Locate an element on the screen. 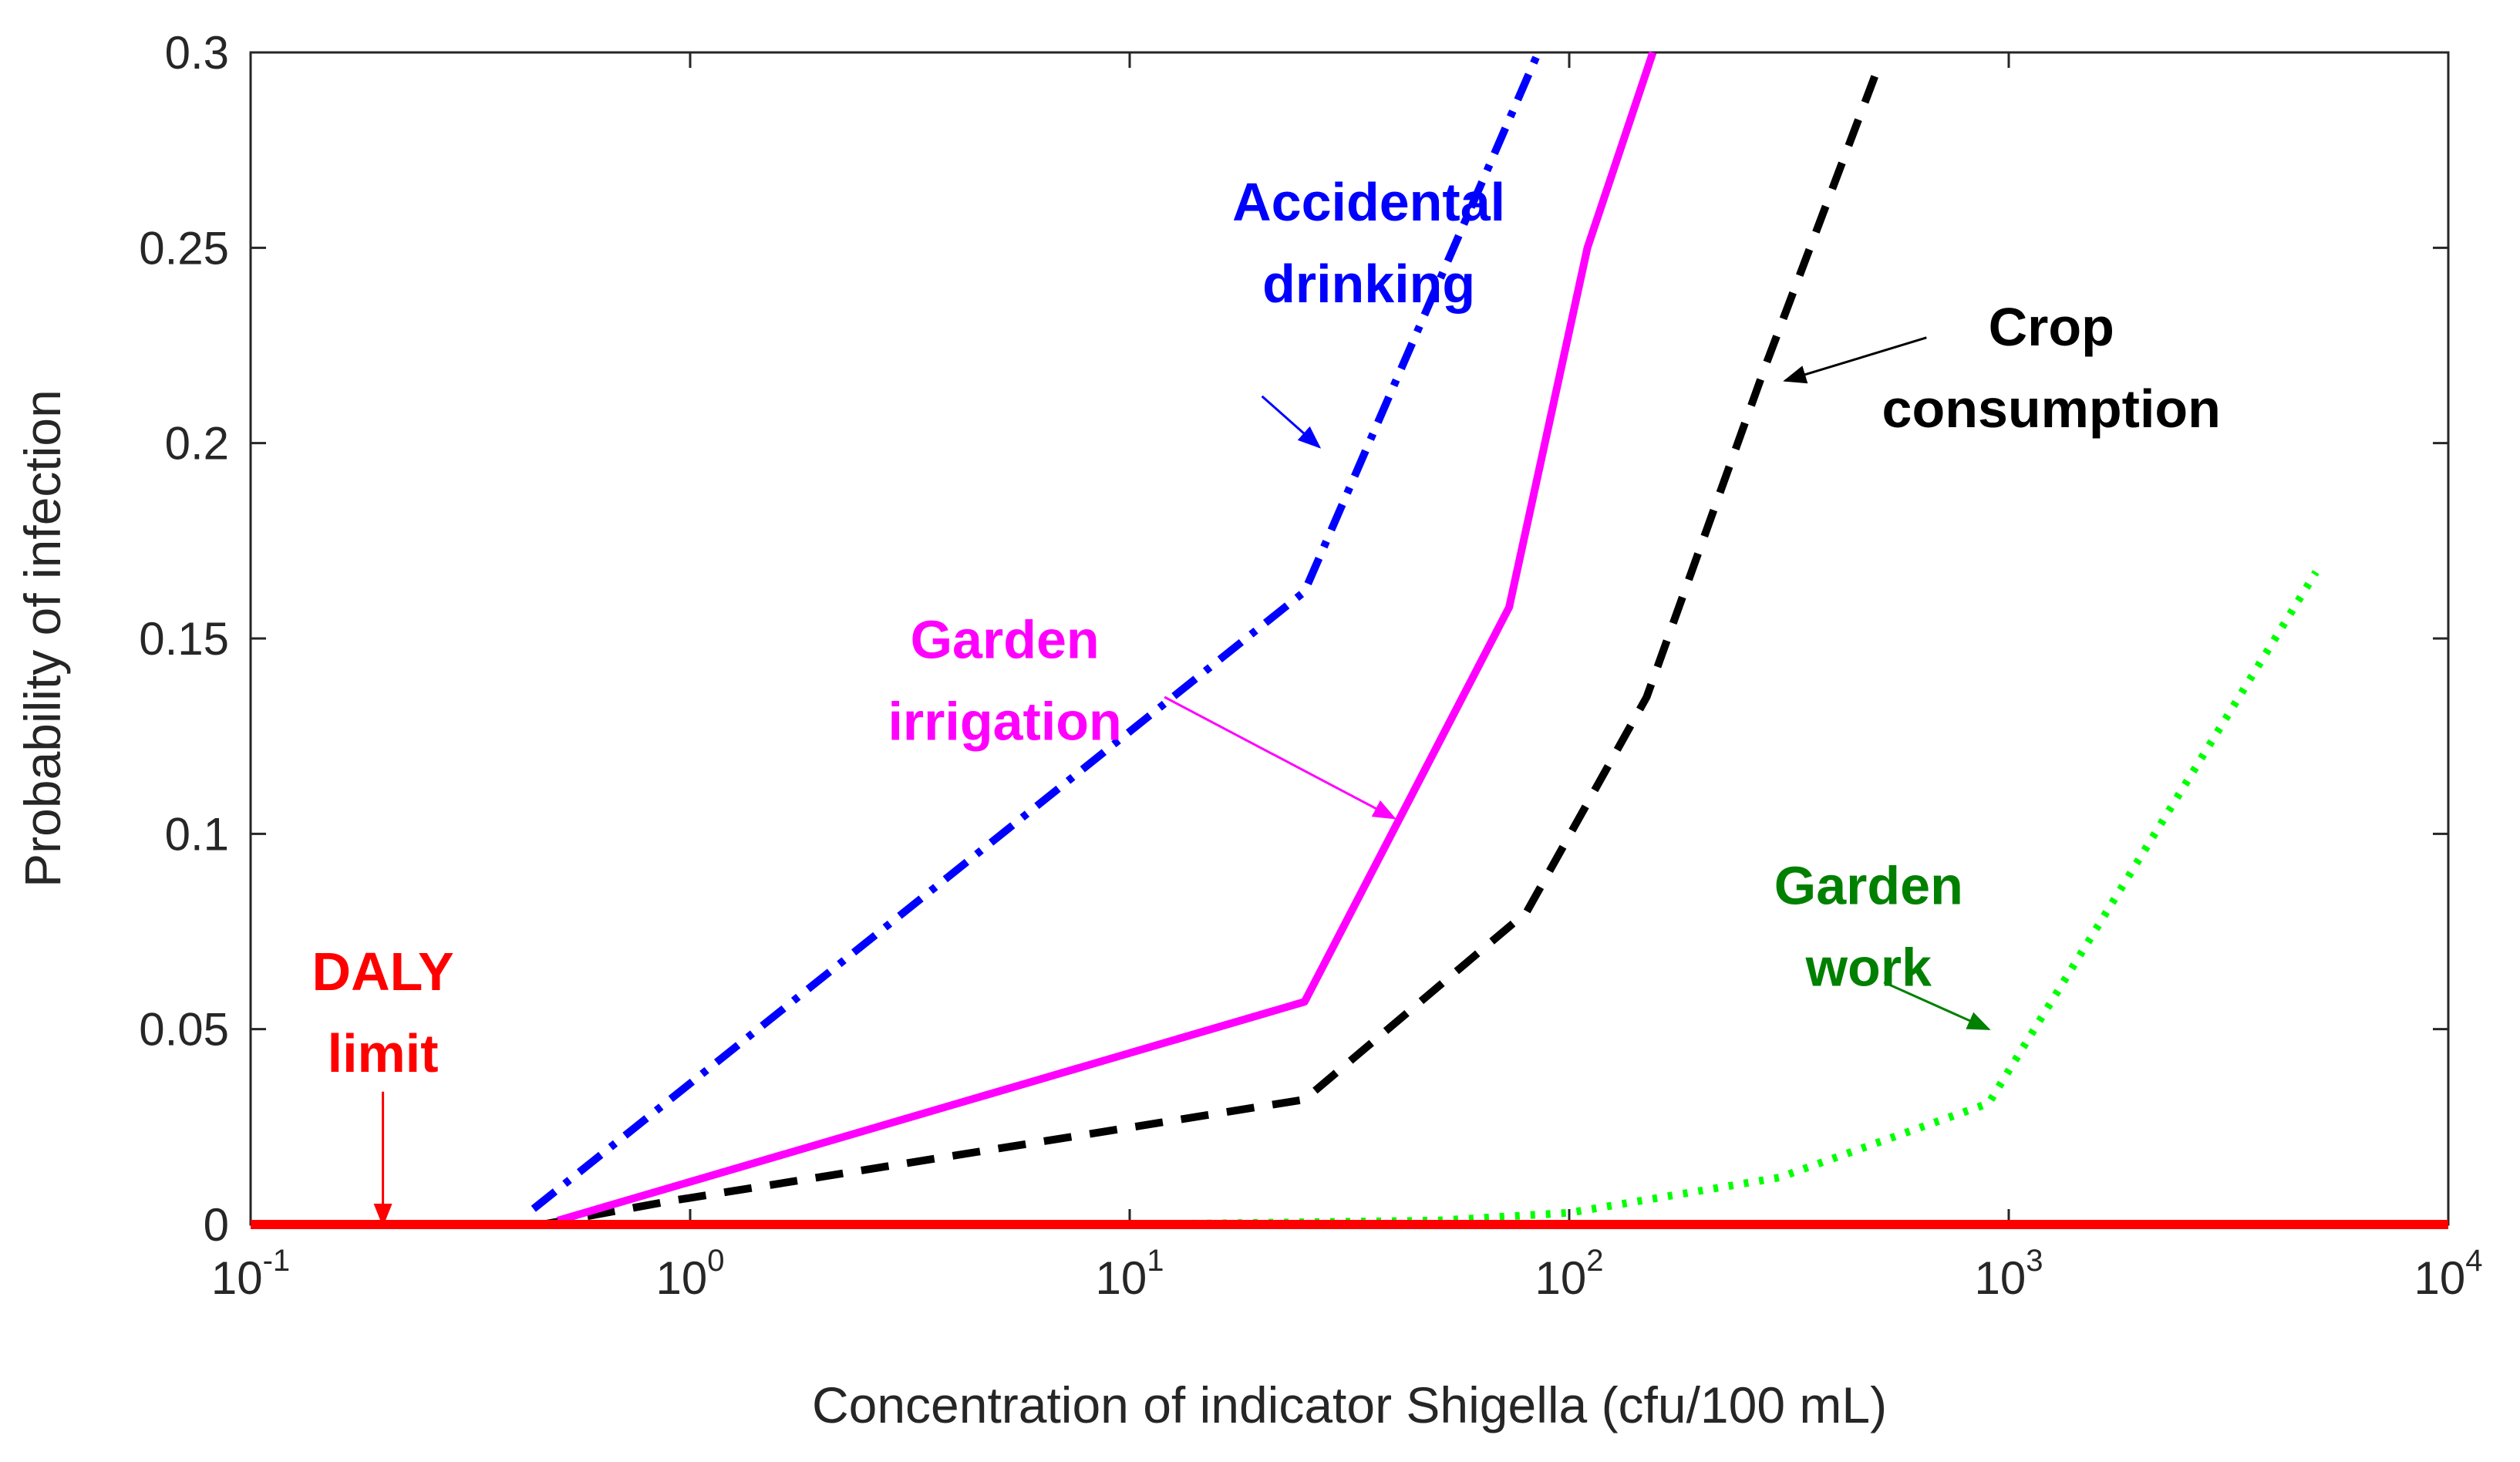  annotation-arrow-accidental-drinking is located at coordinates (1291, 422).